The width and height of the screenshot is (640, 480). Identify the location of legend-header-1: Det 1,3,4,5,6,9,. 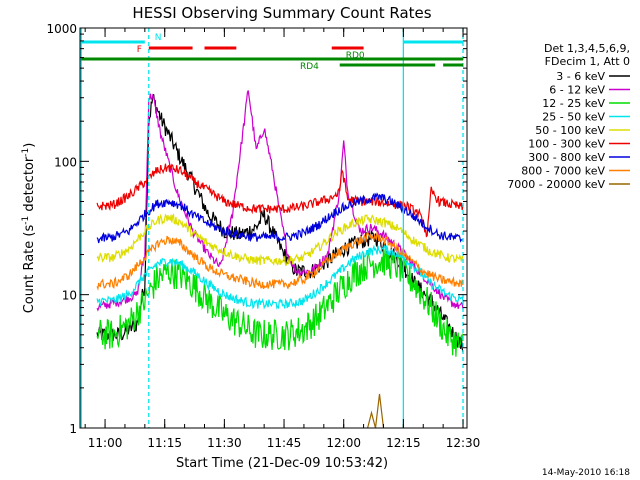
(587, 48).